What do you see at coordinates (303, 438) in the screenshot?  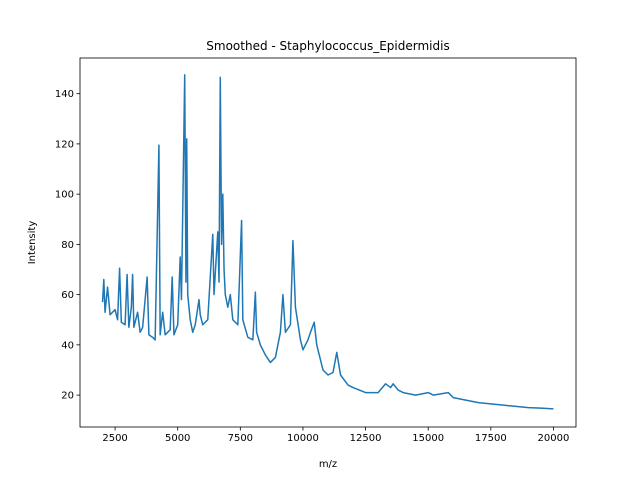 I see `x-tick-label: 10000` at bounding box center [303, 438].